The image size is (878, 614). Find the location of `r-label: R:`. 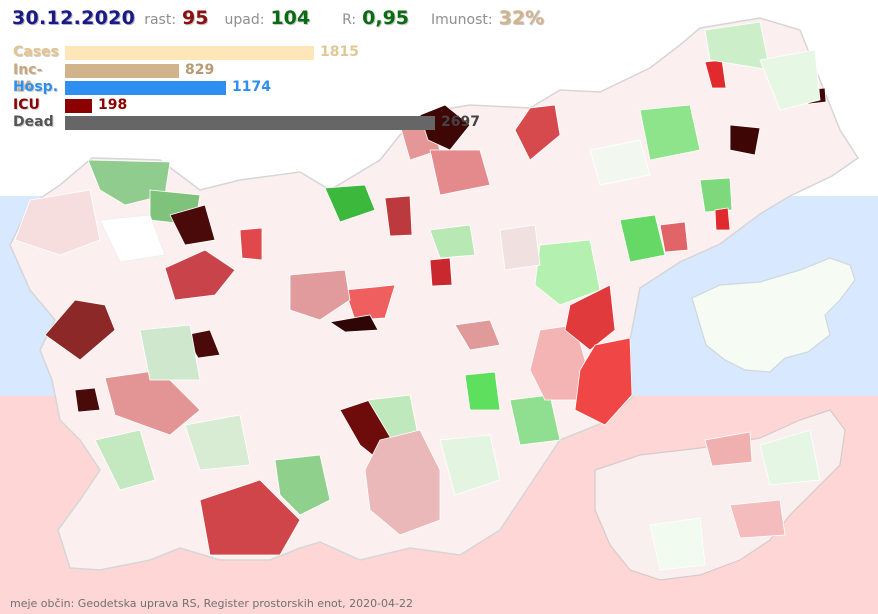

r-label: R: is located at coordinates (349, 20).